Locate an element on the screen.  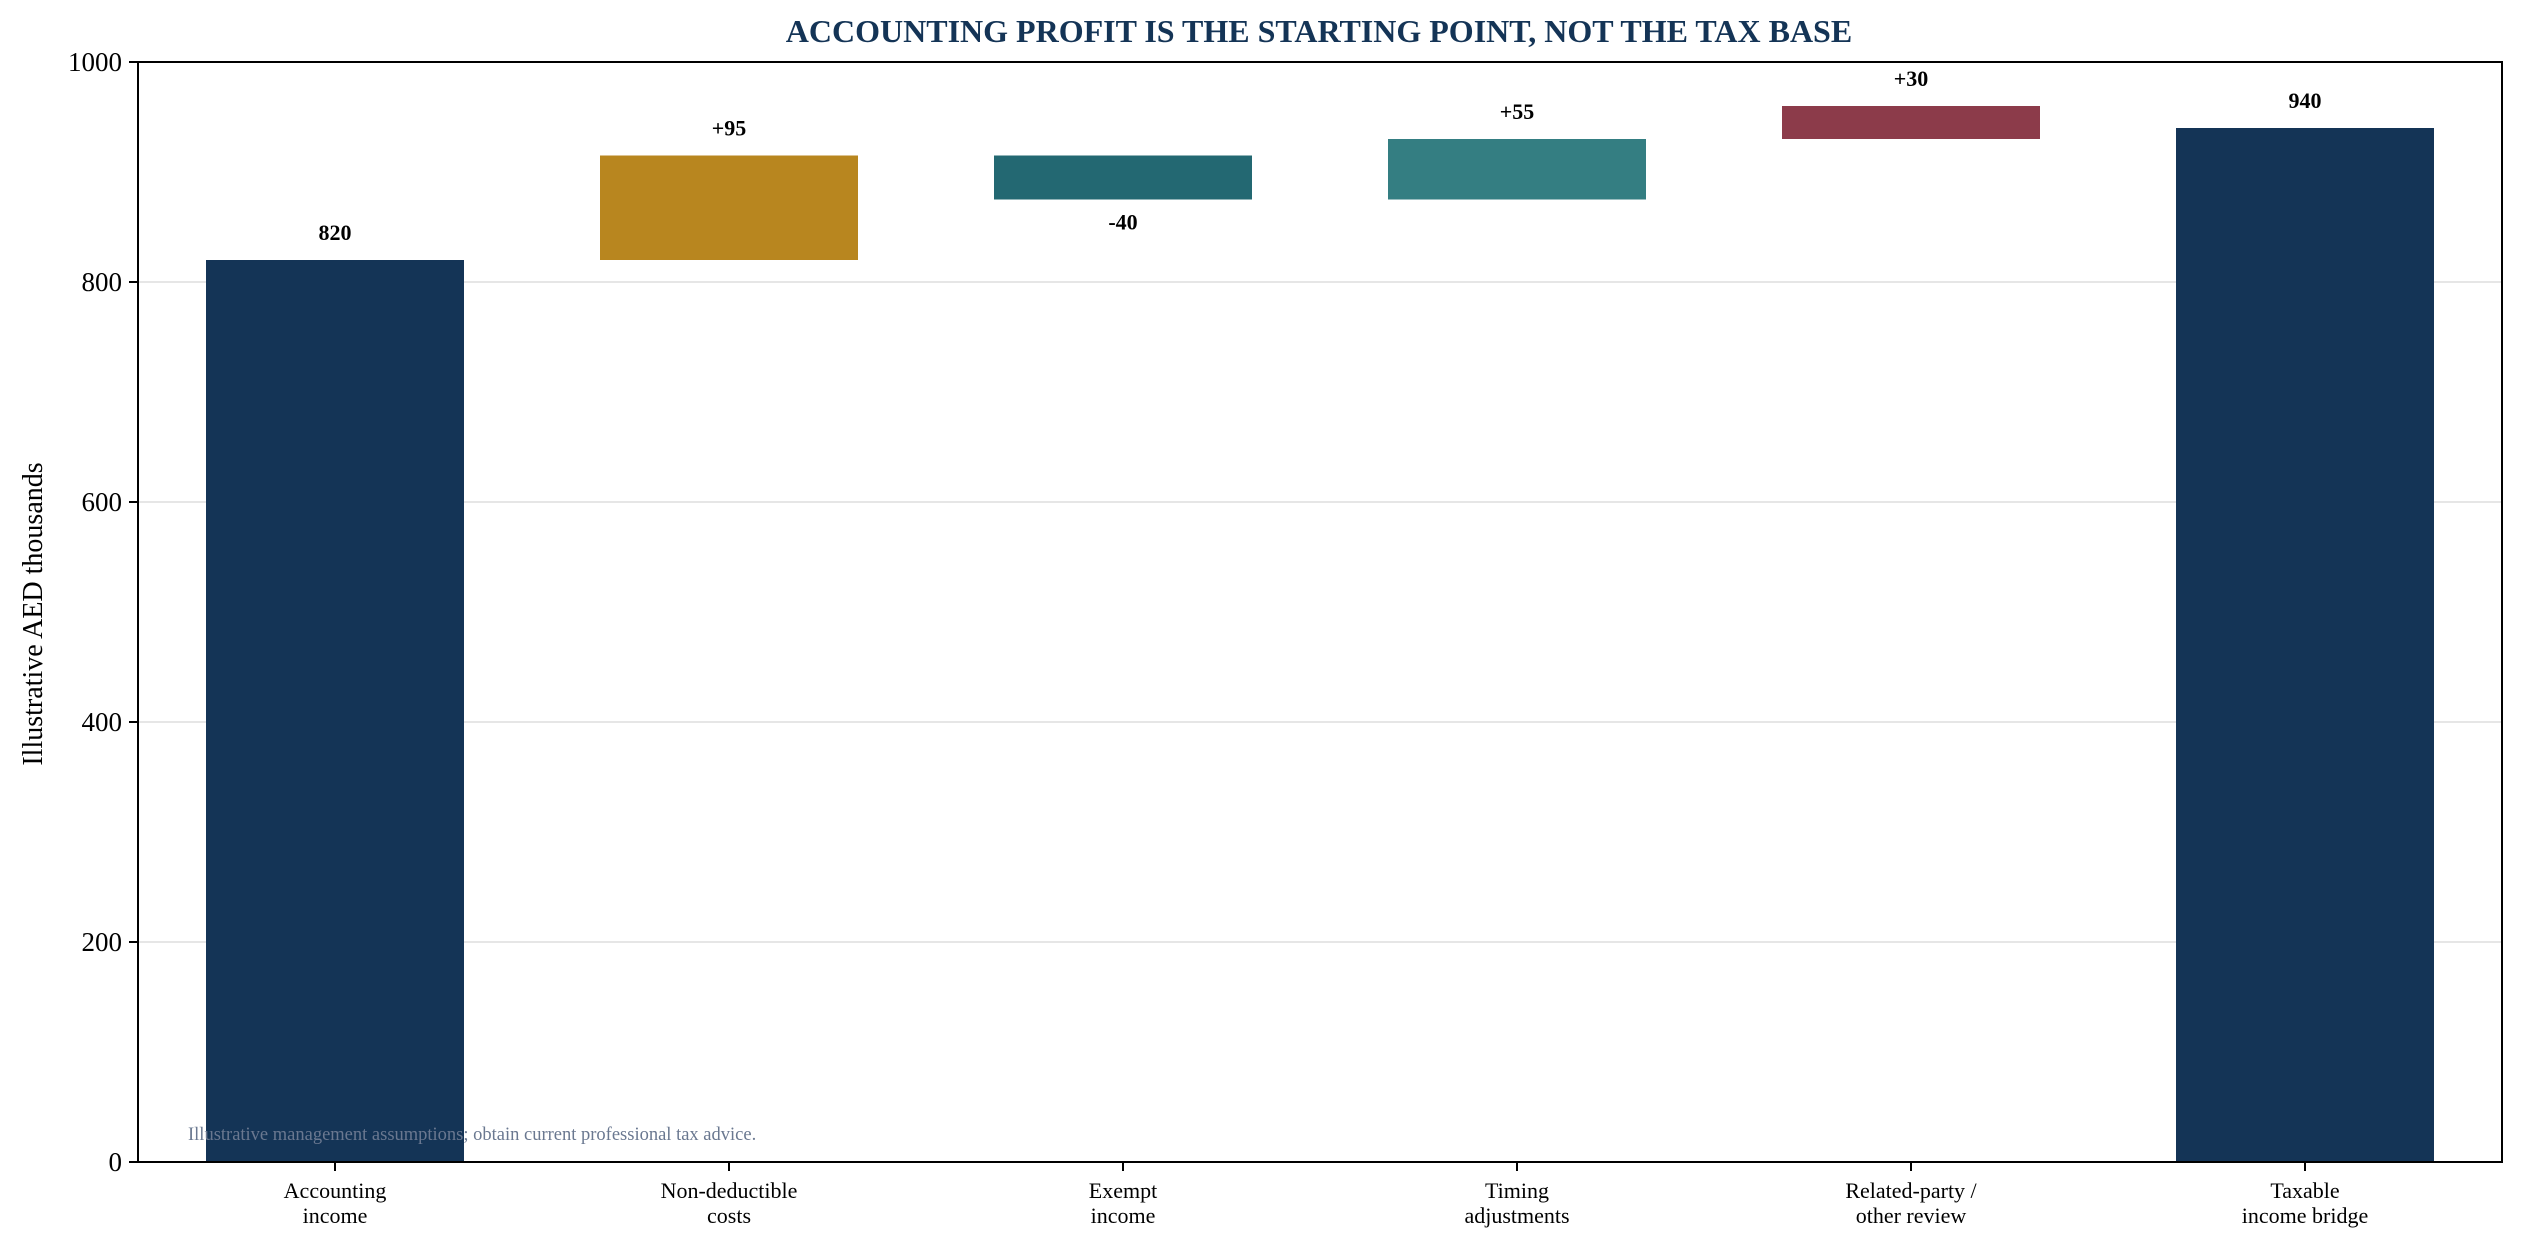
y-tick-label: 200 is located at coordinates (102, 942).